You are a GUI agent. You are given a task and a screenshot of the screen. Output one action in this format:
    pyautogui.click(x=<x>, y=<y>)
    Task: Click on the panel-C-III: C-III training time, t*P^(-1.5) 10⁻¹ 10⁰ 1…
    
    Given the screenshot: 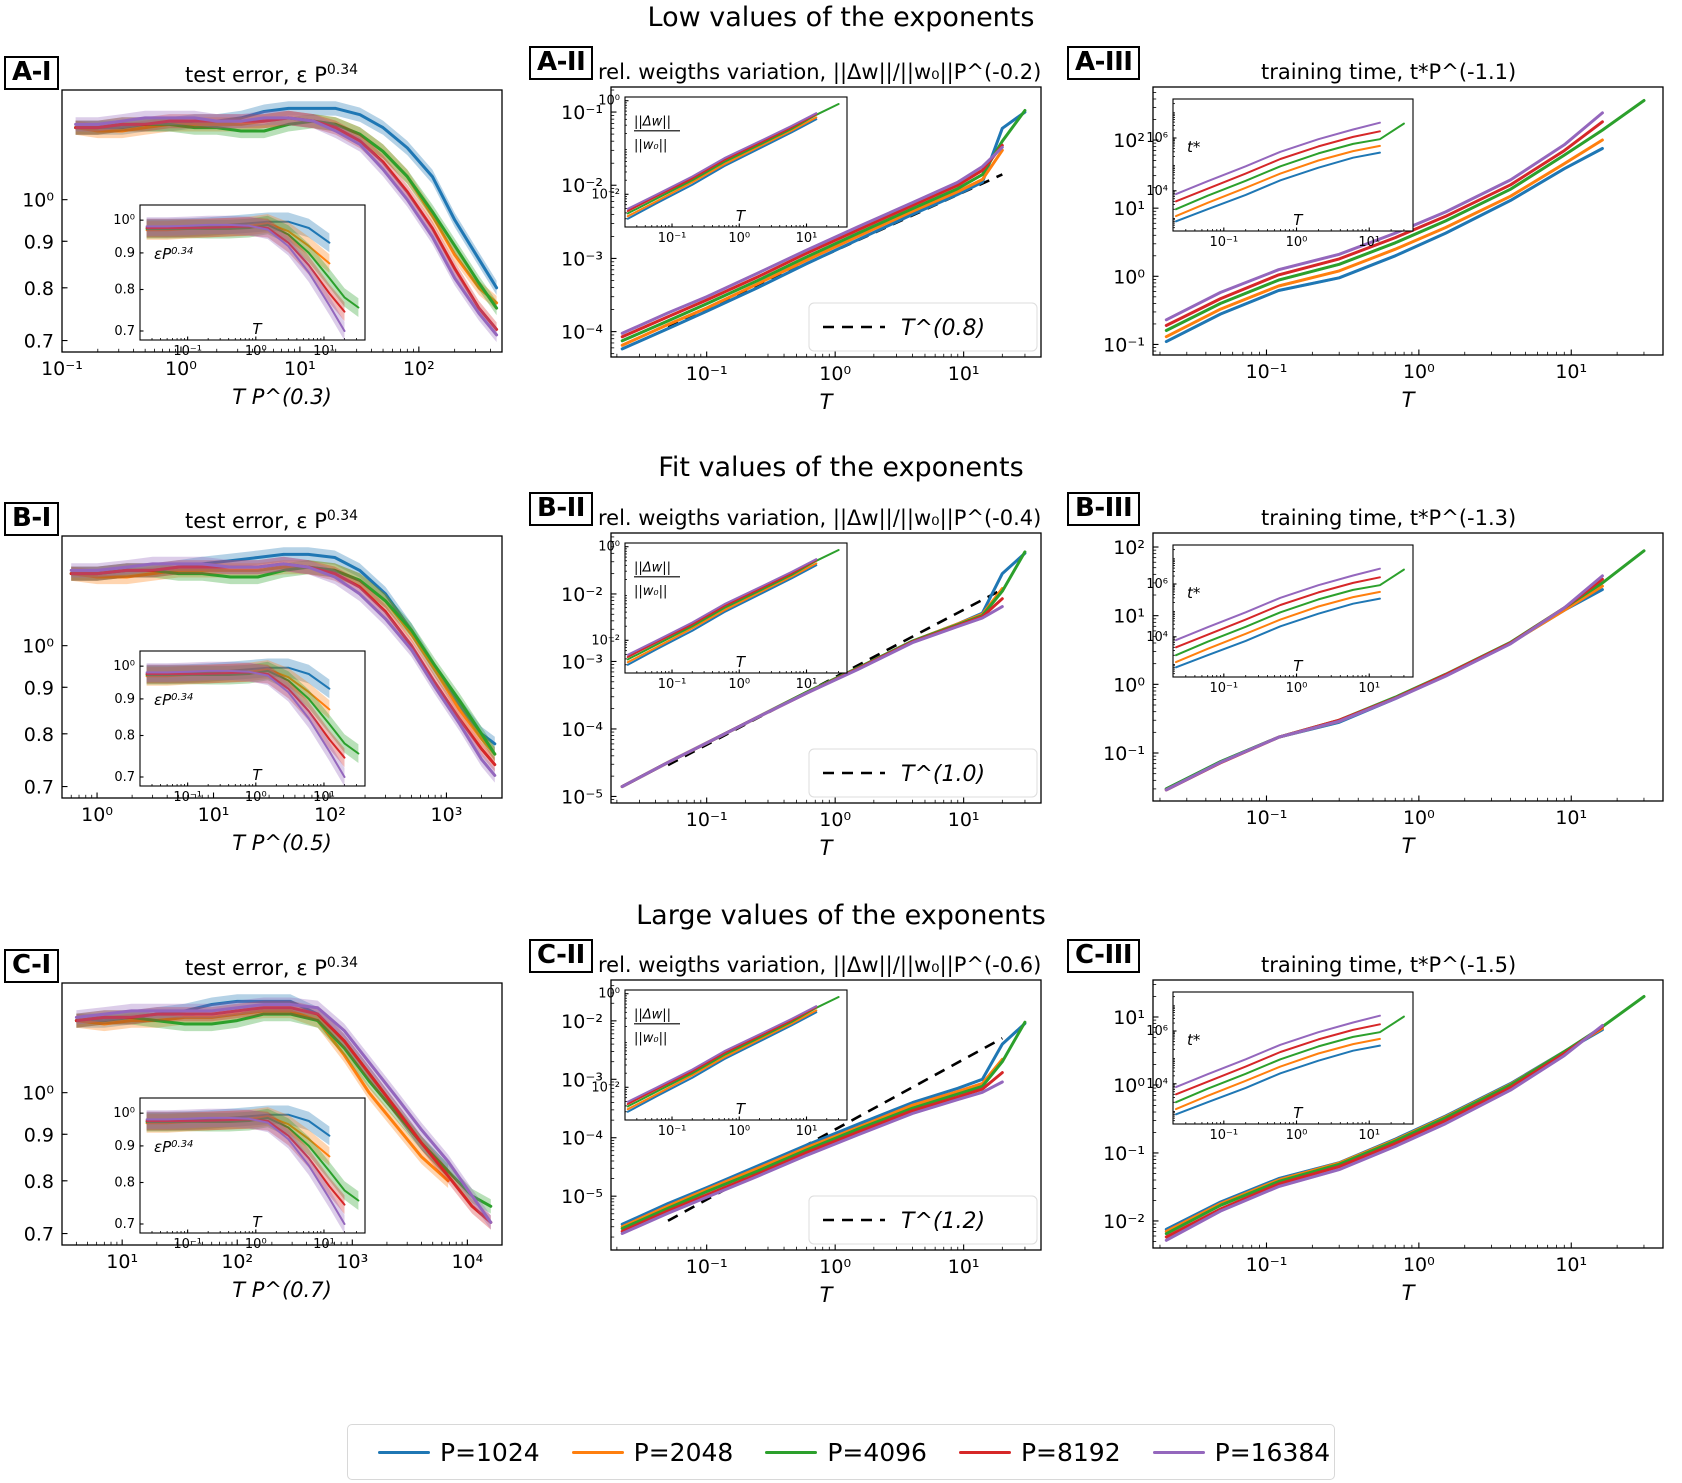 What is the action you would take?
    pyautogui.click(x=1372, y=1130)
    